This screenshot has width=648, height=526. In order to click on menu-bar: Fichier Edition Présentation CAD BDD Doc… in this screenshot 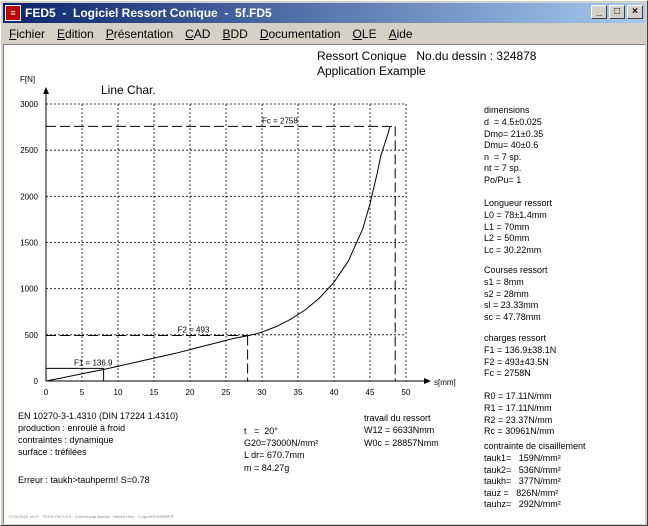, I will do `click(324, 33)`.